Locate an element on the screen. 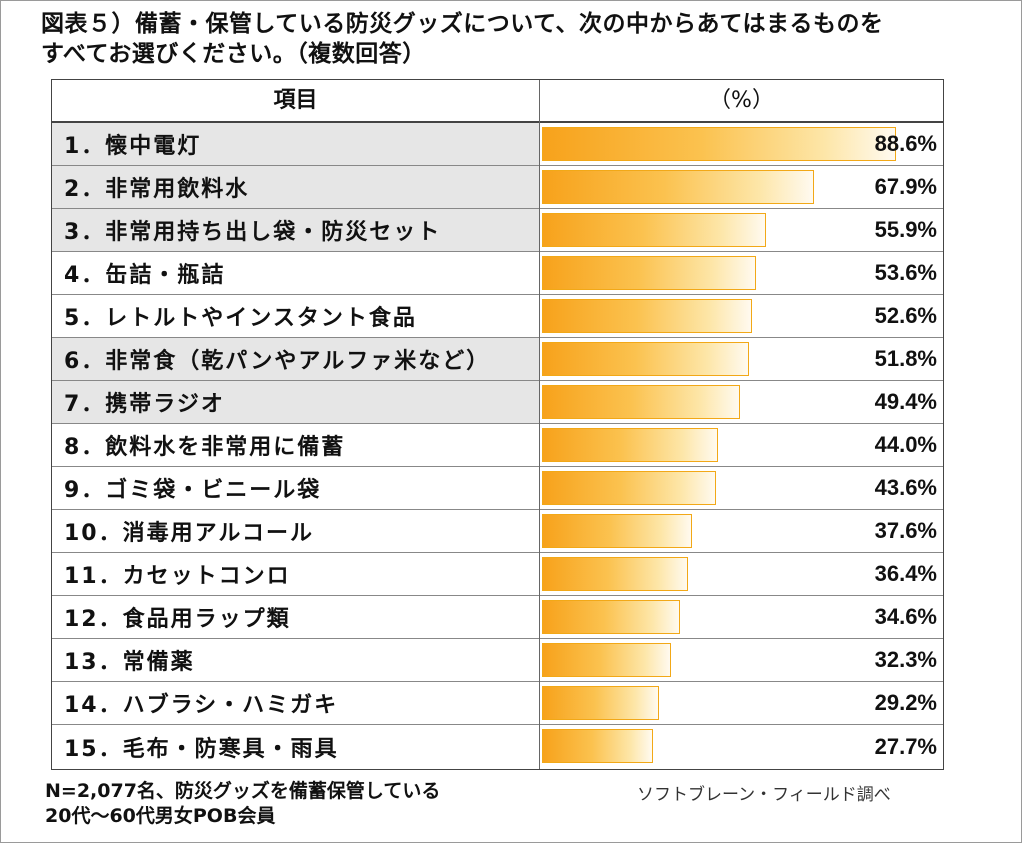  value-label: 43.6% is located at coordinates (905, 487).